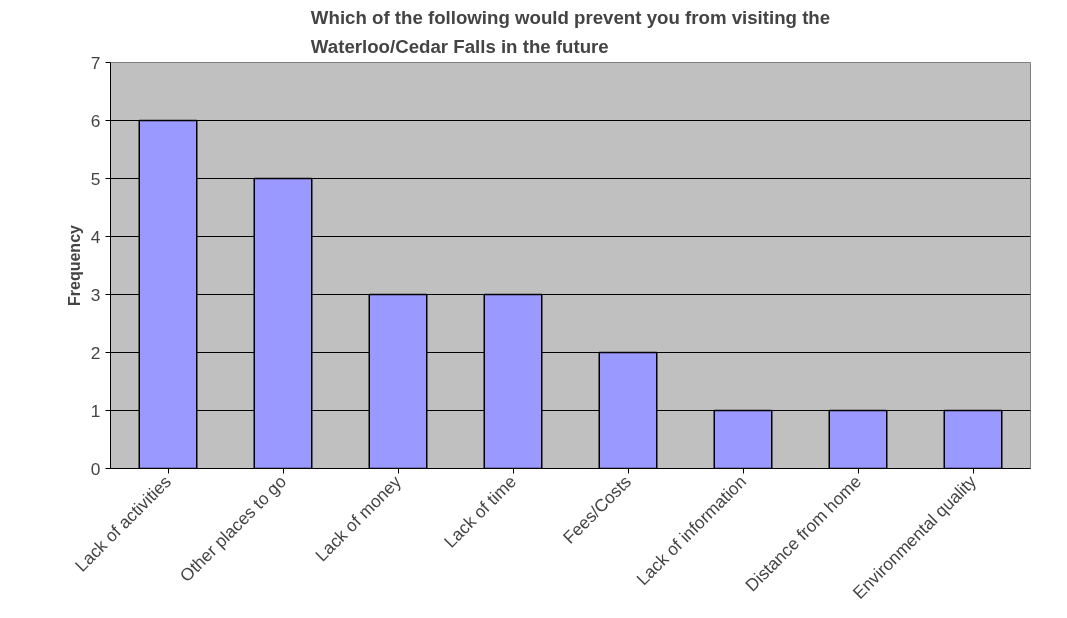  Describe the element at coordinates (95, 120) in the screenshot. I see `y-tick-label: 6` at that location.